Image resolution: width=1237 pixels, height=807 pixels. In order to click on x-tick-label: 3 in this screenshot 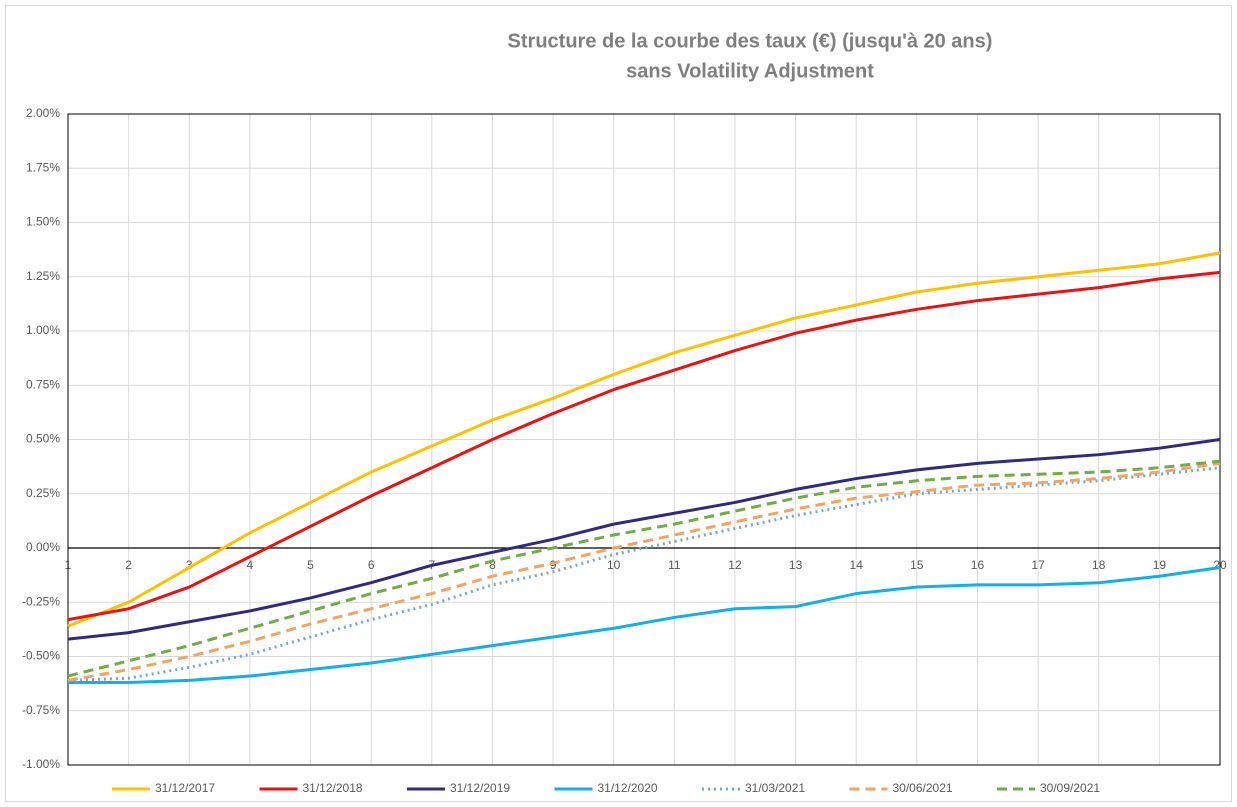, I will do `click(189, 565)`.